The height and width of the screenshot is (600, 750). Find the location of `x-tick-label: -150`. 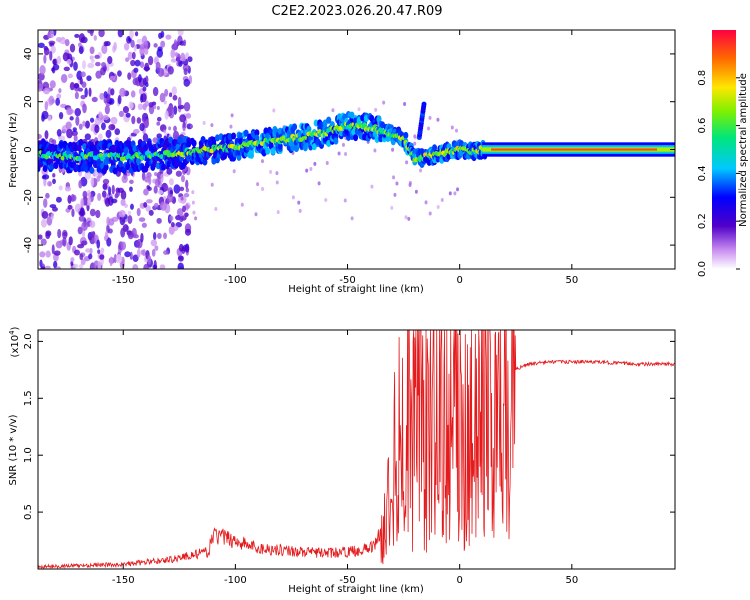

x-tick-label: -150 is located at coordinates (123, 580).